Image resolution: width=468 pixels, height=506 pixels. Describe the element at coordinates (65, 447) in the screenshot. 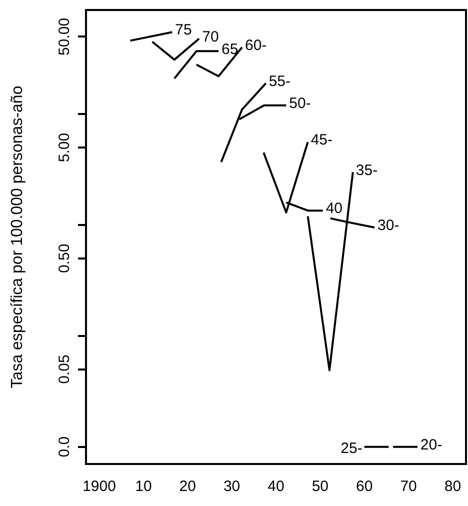

I see `y-tick-label: 0.0` at that location.